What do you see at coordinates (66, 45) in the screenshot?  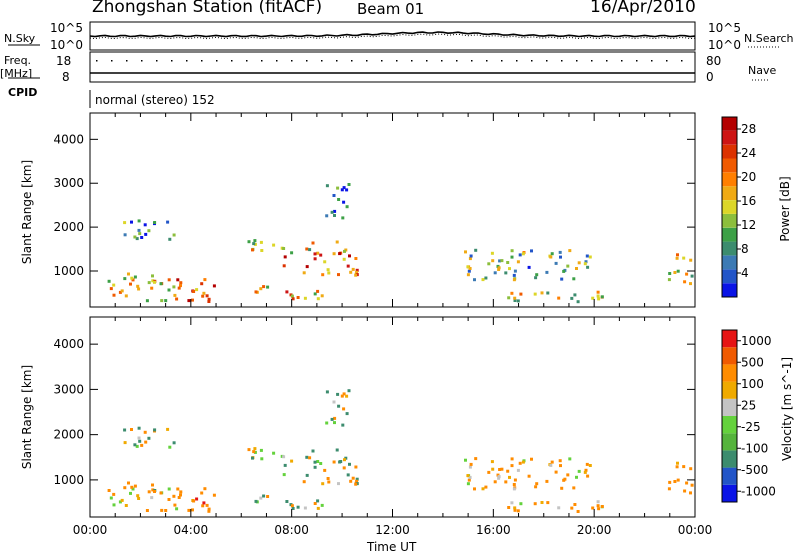 I see `noise-tick-left-bottom: 10^0` at bounding box center [66, 45].